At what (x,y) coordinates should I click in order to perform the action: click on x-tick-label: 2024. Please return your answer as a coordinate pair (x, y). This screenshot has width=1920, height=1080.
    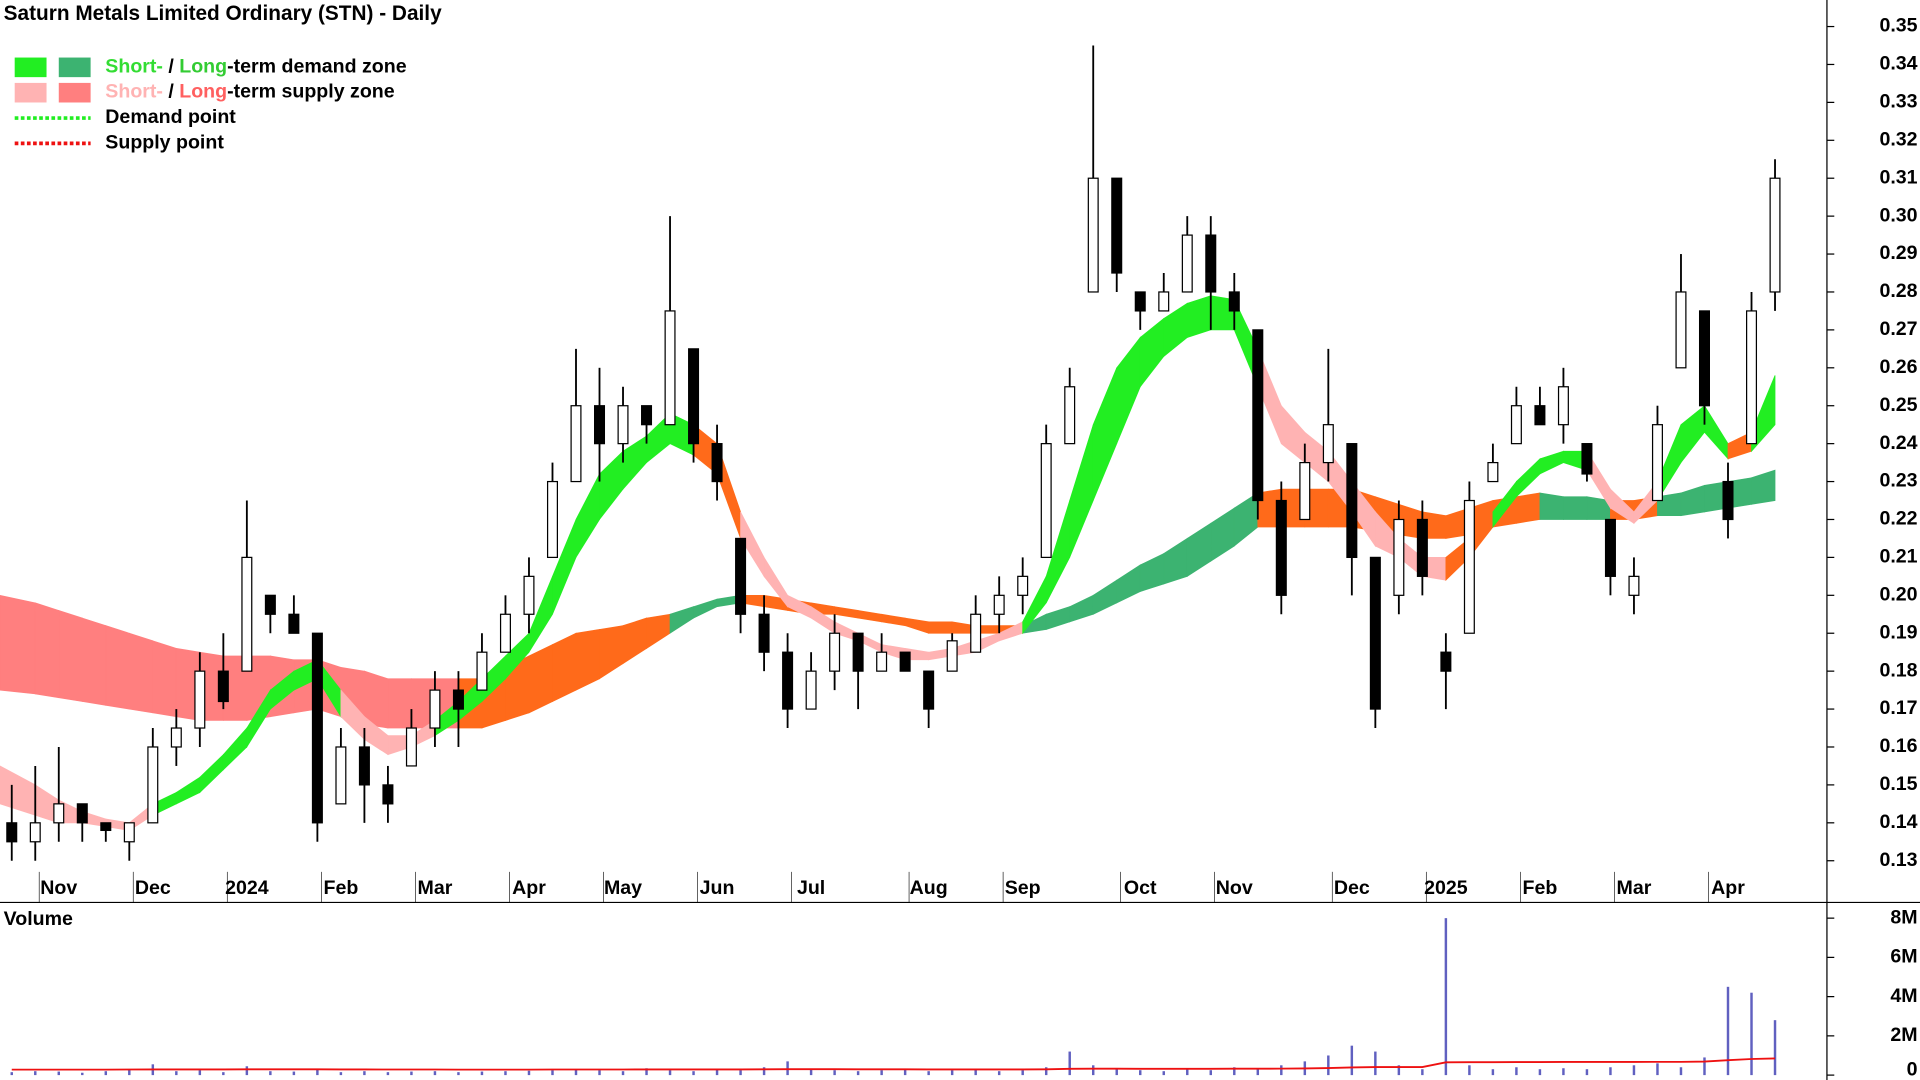
    Looking at the image, I should click on (247, 888).